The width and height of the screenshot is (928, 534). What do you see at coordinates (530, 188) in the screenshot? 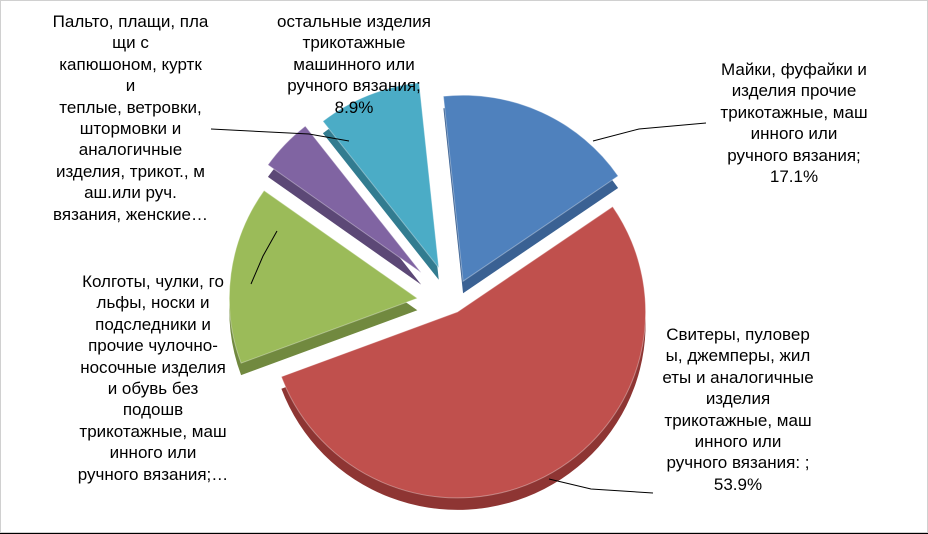
I see `pie-slice-face-maiki` at bounding box center [530, 188].